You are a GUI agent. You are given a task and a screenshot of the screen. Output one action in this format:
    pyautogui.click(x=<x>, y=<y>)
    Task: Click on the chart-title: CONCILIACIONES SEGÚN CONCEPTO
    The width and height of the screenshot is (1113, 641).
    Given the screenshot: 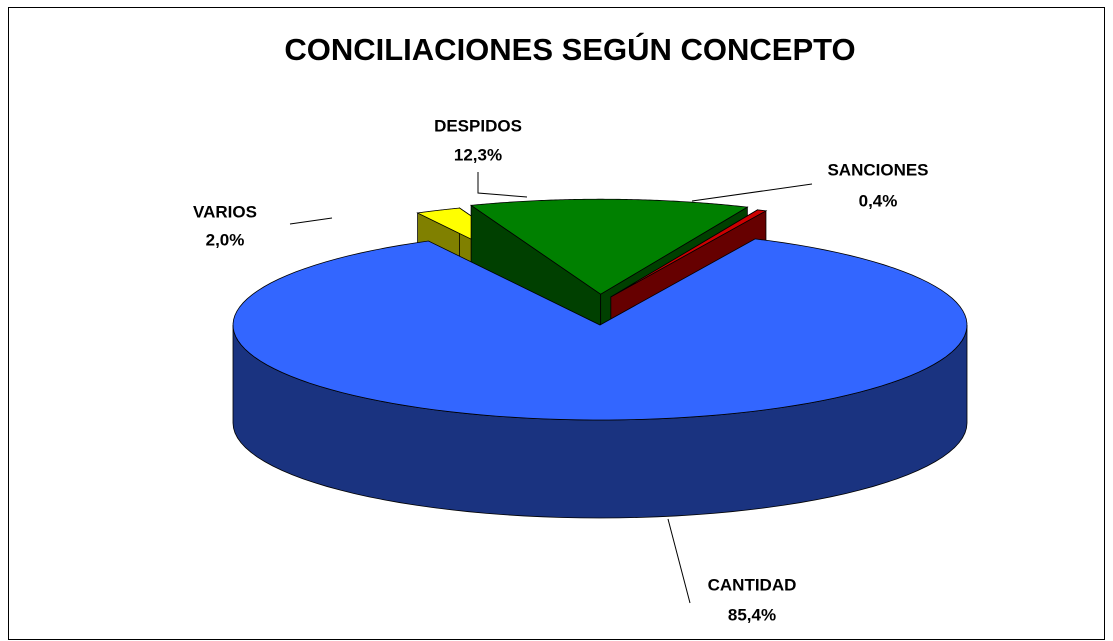 What is the action you would take?
    pyautogui.click(x=569, y=49)
    